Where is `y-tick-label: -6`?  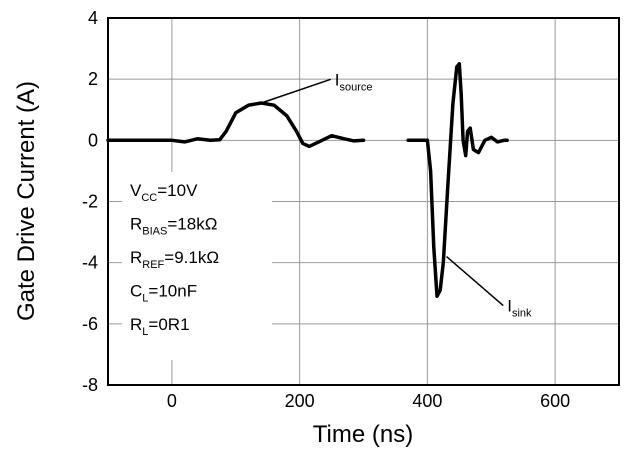 y-tick-label: -6 is located at coordinates (90, 324).